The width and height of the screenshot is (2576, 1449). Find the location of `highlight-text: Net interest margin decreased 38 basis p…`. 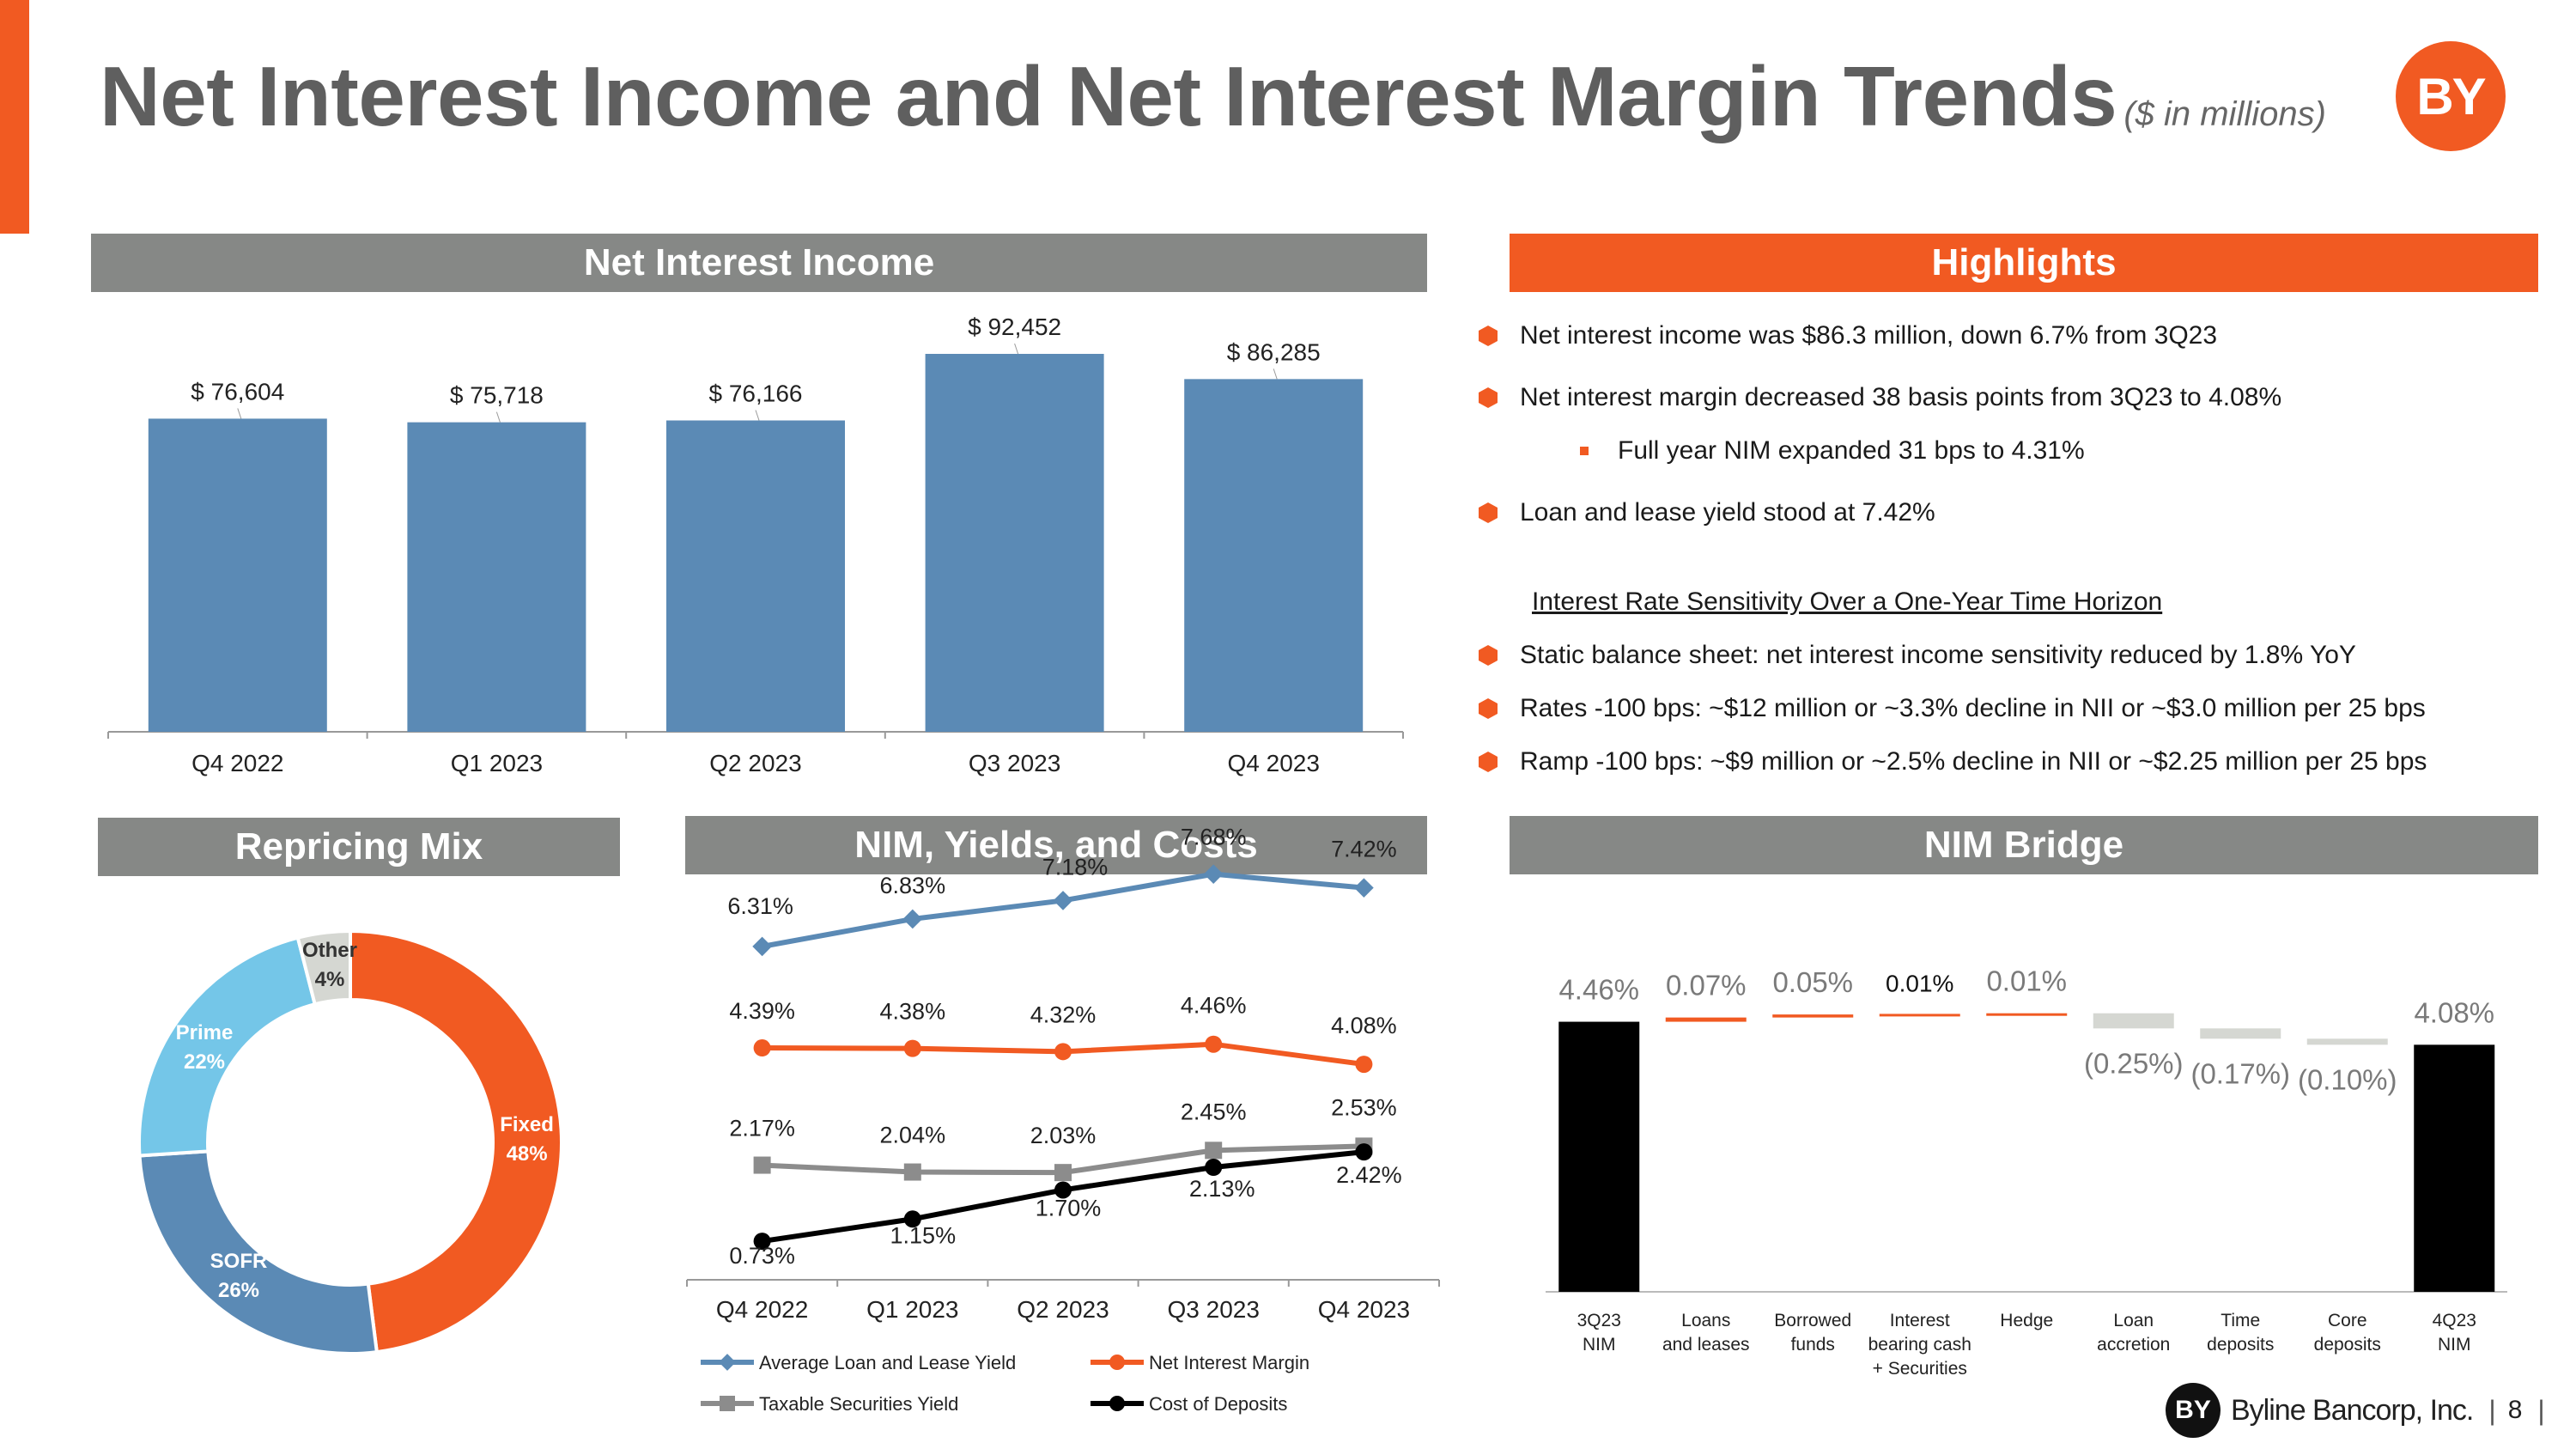

highlight-text: Net interest margin decreased 38 basis p… is located at coordinates (1901, 397).